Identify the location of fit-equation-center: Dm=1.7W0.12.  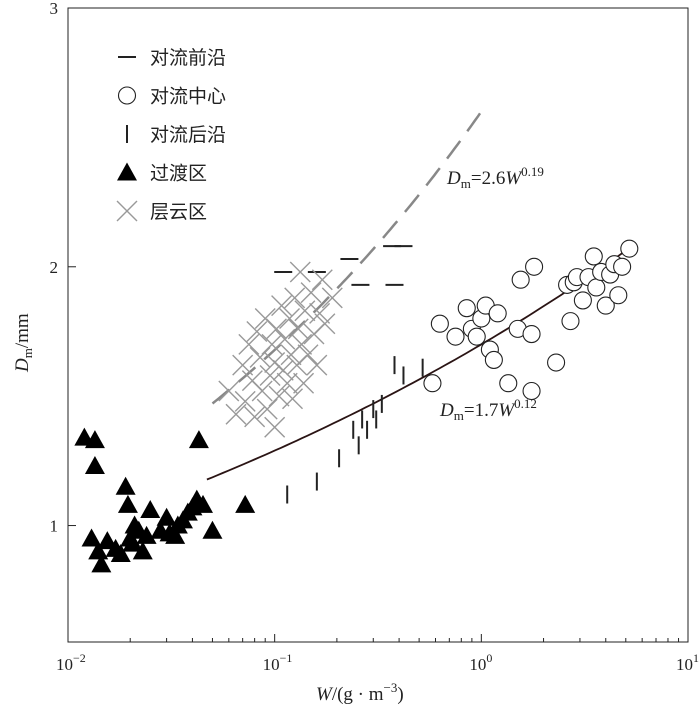
(488, 409).